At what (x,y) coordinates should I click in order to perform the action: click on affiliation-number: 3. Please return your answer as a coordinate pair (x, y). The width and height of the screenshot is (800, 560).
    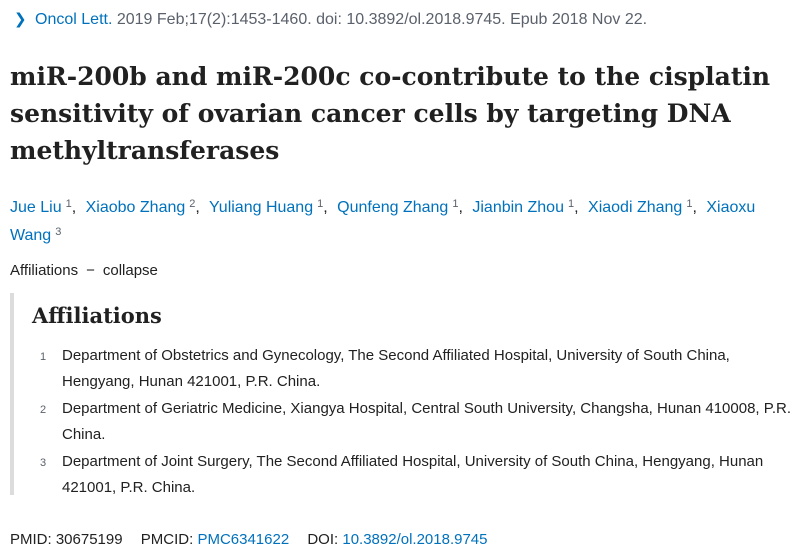
    Looking at the image, I should click on (43, 463).